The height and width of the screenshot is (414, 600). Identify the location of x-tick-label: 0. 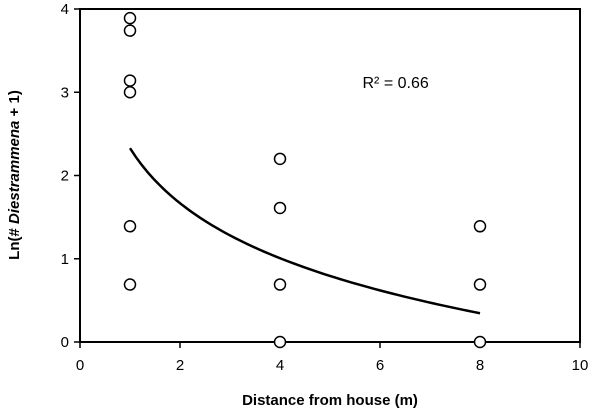
(80, 365).